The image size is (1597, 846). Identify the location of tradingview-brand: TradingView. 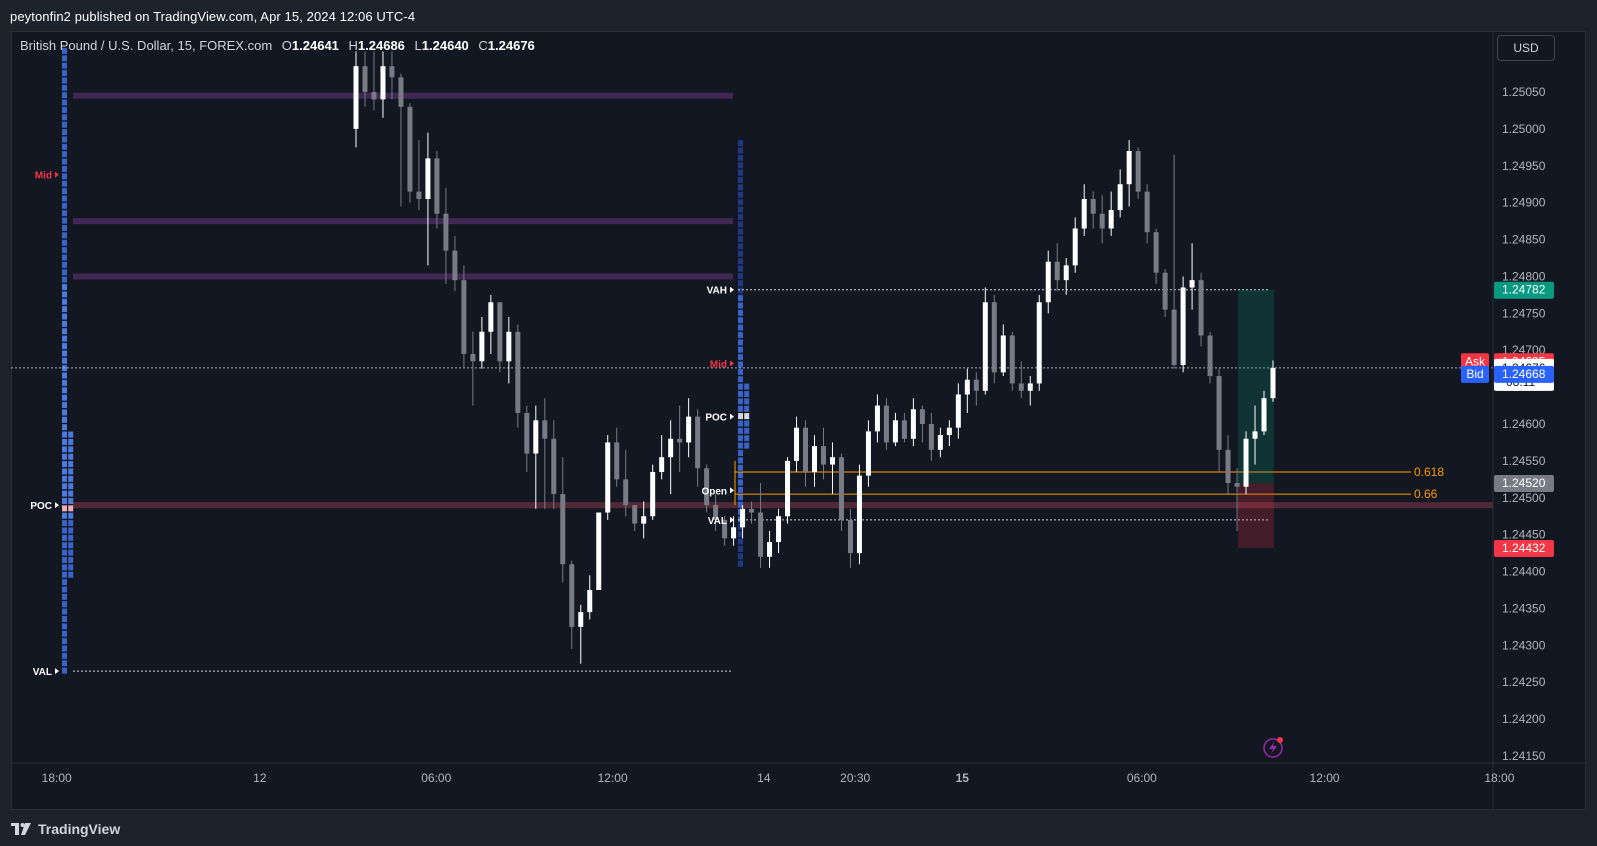
(65, 829).